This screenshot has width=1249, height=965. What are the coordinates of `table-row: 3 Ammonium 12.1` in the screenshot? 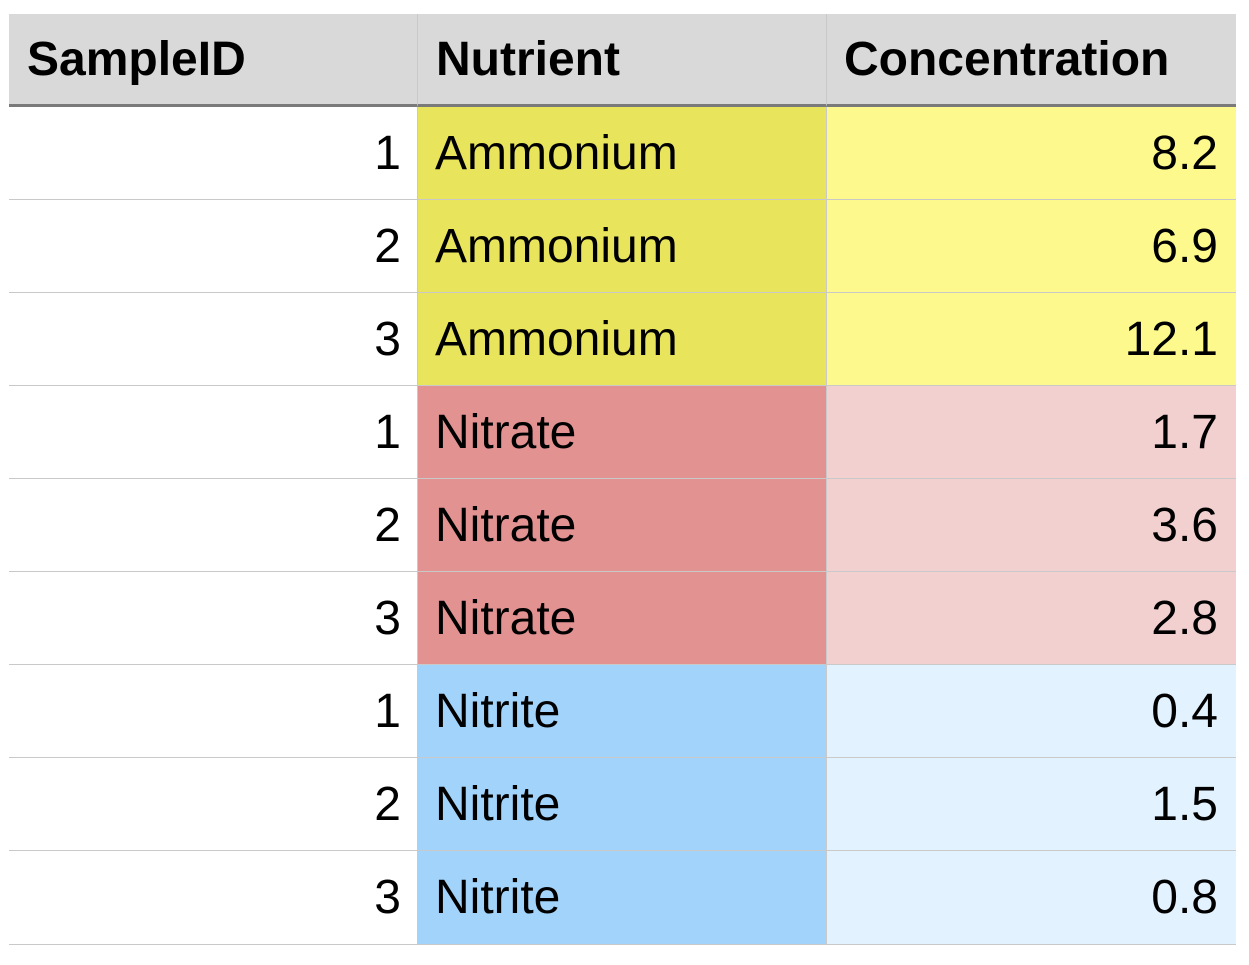 It's located at (622, 339).